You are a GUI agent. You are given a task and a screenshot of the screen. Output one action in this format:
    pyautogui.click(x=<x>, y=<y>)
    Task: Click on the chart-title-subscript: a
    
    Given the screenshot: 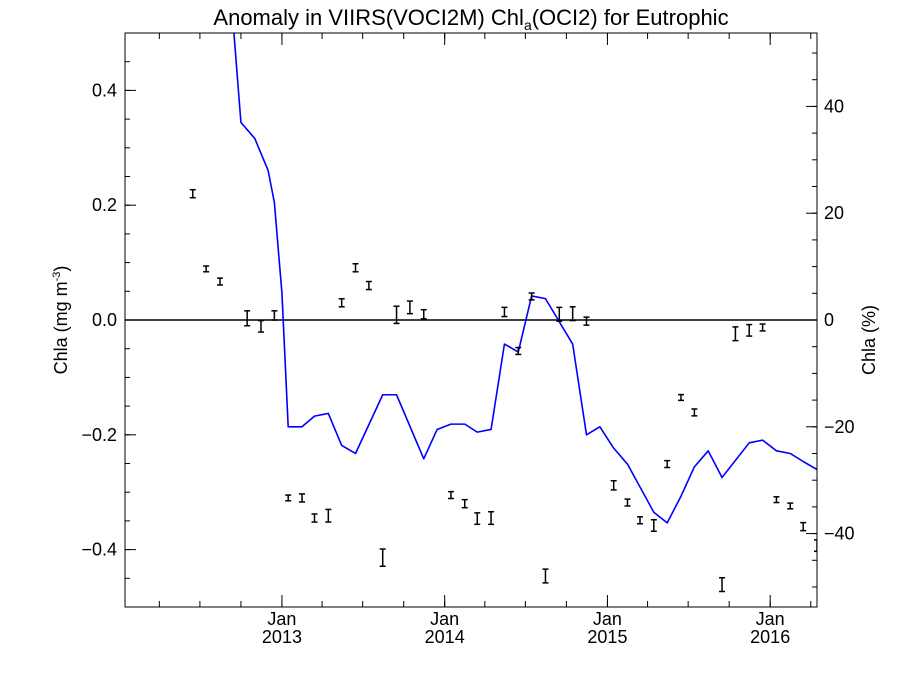 What is the action you would take?
    pyautogui.click(x=528, y=25)
    